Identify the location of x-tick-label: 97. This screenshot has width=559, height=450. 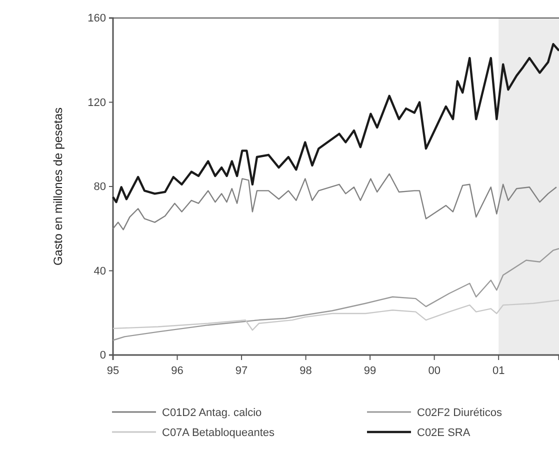
(241, 370).